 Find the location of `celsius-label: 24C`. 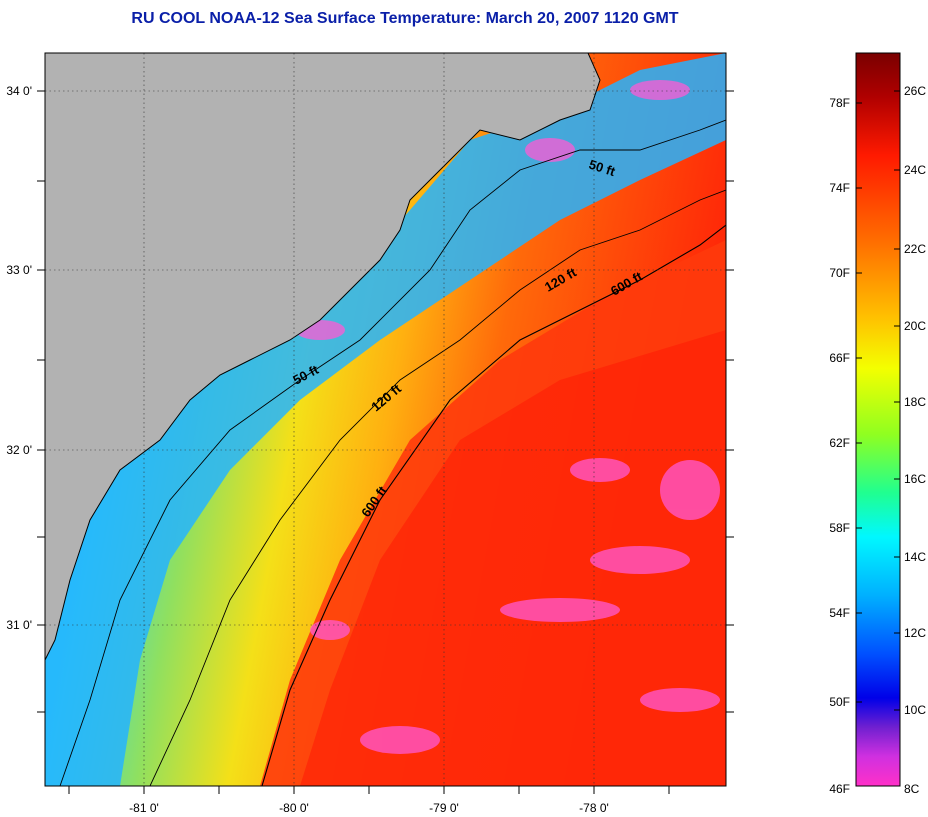

celsius-label: 24C is located at coordinates (915, 170).